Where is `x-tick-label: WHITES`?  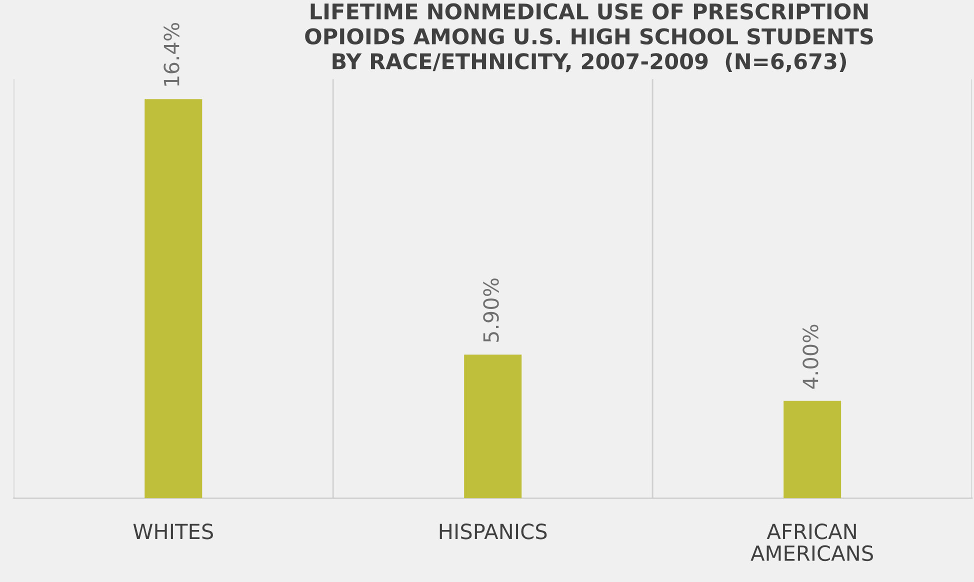
x-tick-label: WHITES is located at coordinates (173, 532).